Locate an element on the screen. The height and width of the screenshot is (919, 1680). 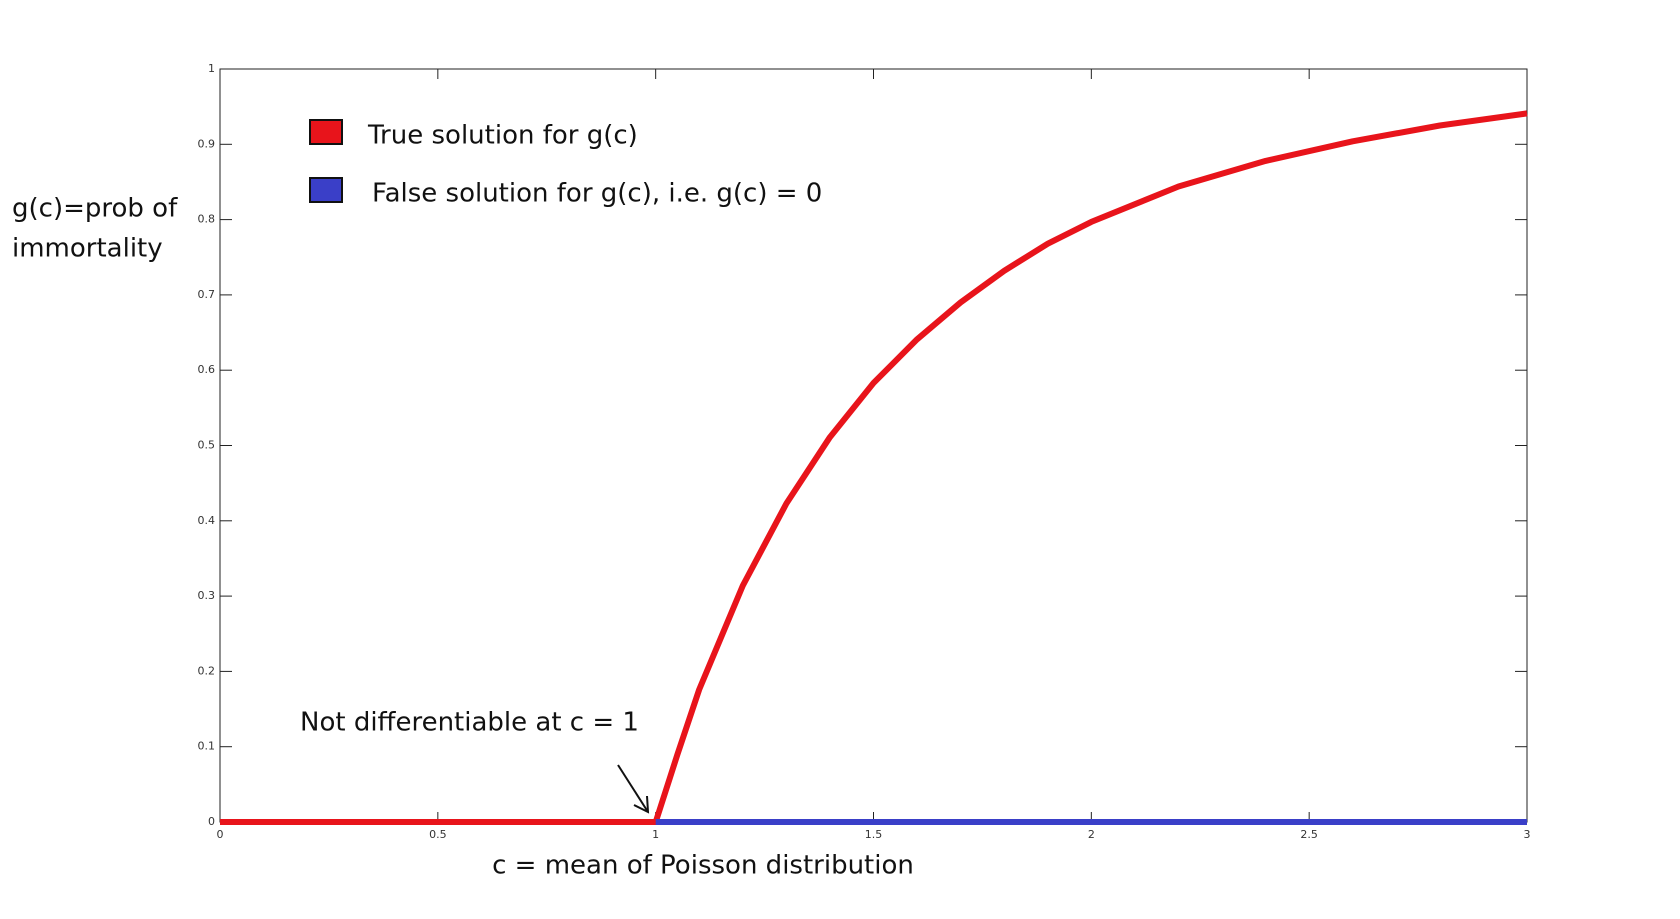
y-tick-label: 0.1 is located at coordinates (207, 746).